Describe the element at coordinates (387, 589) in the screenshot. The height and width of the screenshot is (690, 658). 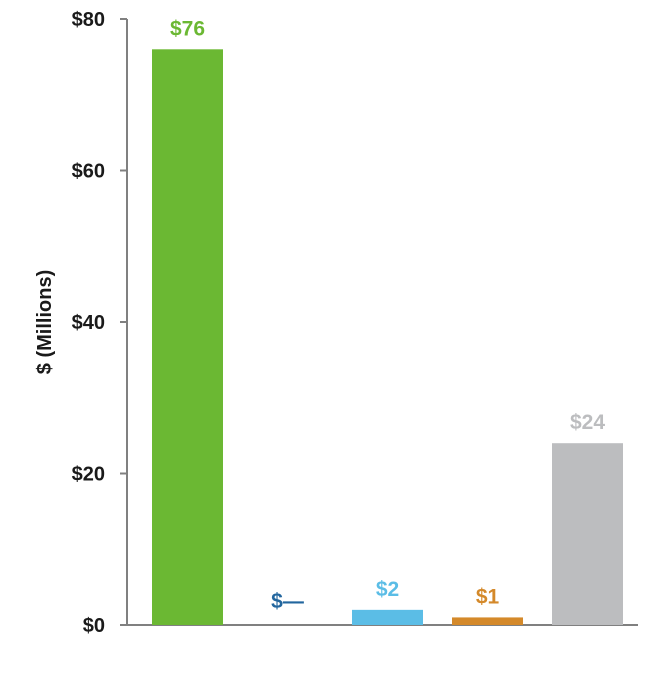
I see `data-label: $2` at that location.